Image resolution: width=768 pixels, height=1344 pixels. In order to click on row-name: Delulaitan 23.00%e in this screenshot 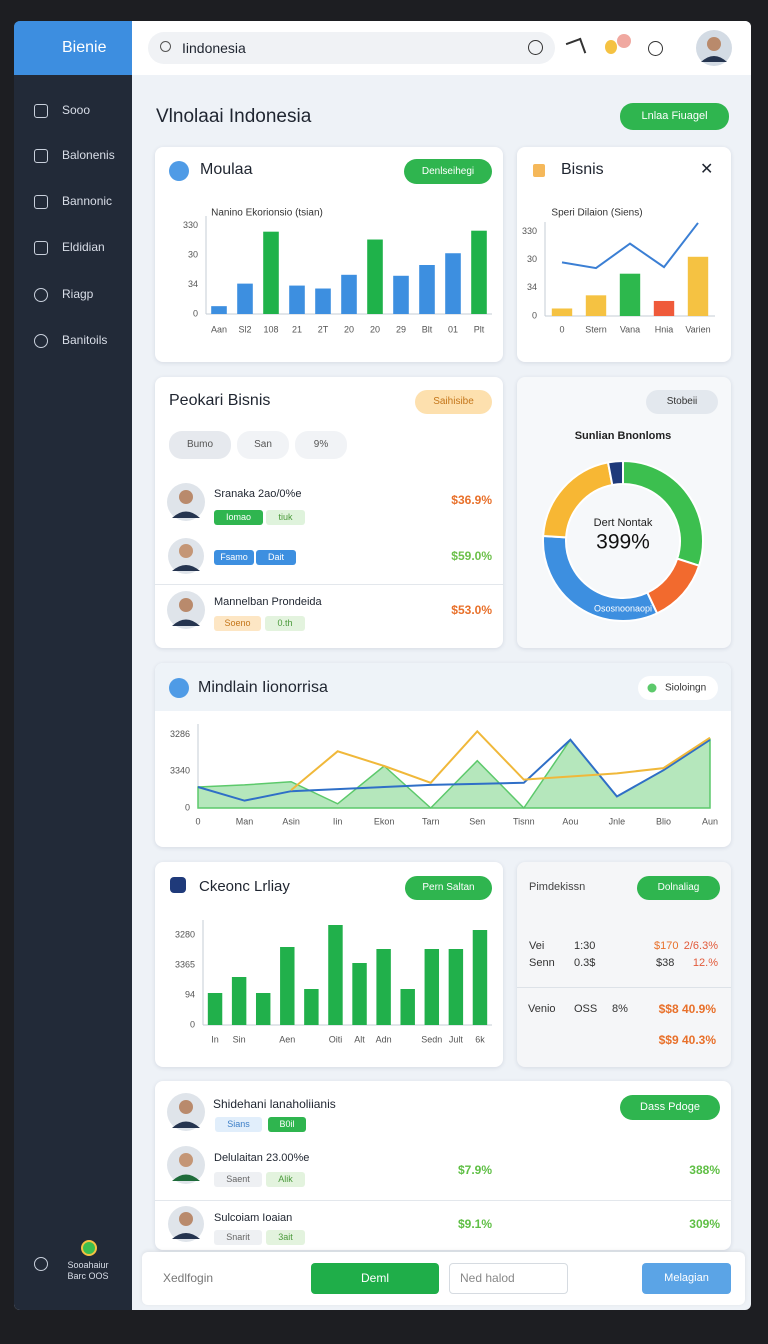, I will do `click(262, 1158)`.